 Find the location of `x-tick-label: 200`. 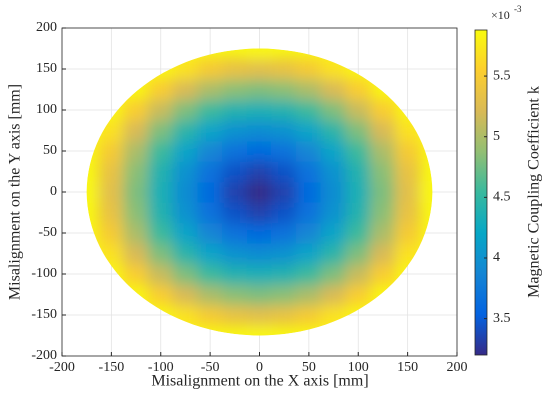

x-tick-label: 200 is located at coordinates (457, 367).